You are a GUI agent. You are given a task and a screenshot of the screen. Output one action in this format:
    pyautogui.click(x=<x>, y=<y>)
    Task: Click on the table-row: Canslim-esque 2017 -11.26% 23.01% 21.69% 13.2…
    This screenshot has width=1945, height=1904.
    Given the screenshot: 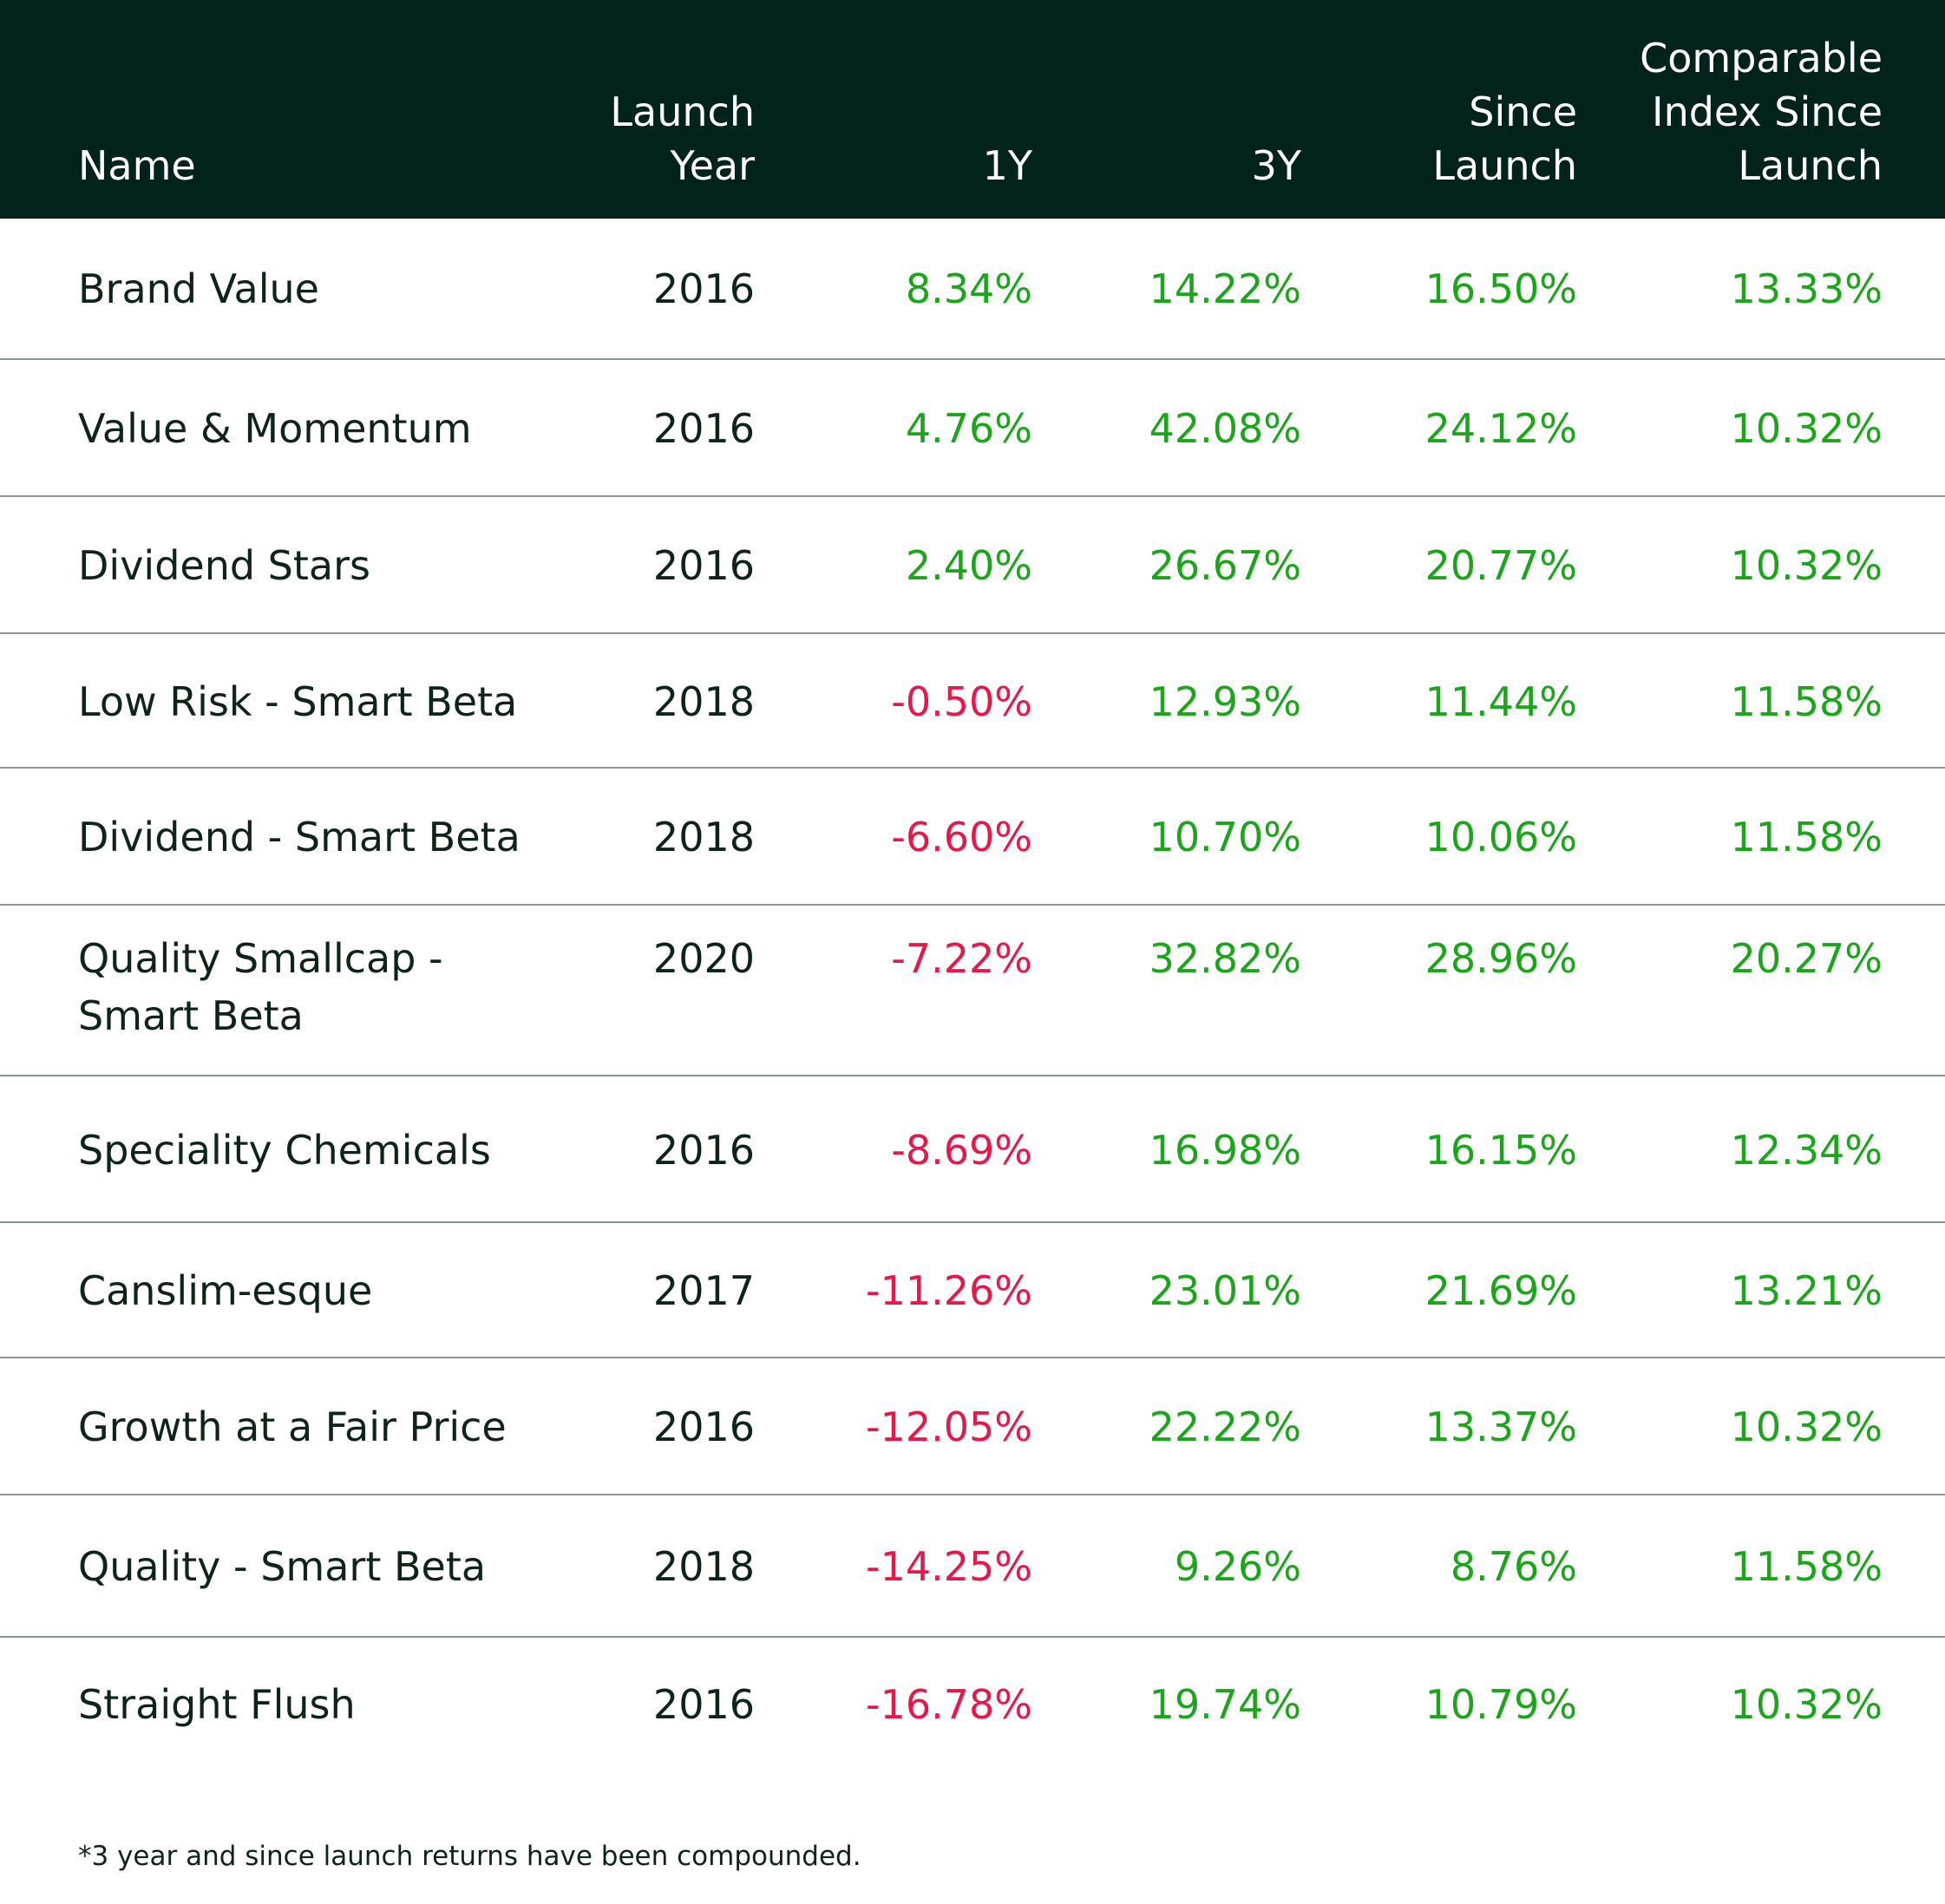 What is the action you would take?
    pyautogui.click(x=972, y=1290)
    